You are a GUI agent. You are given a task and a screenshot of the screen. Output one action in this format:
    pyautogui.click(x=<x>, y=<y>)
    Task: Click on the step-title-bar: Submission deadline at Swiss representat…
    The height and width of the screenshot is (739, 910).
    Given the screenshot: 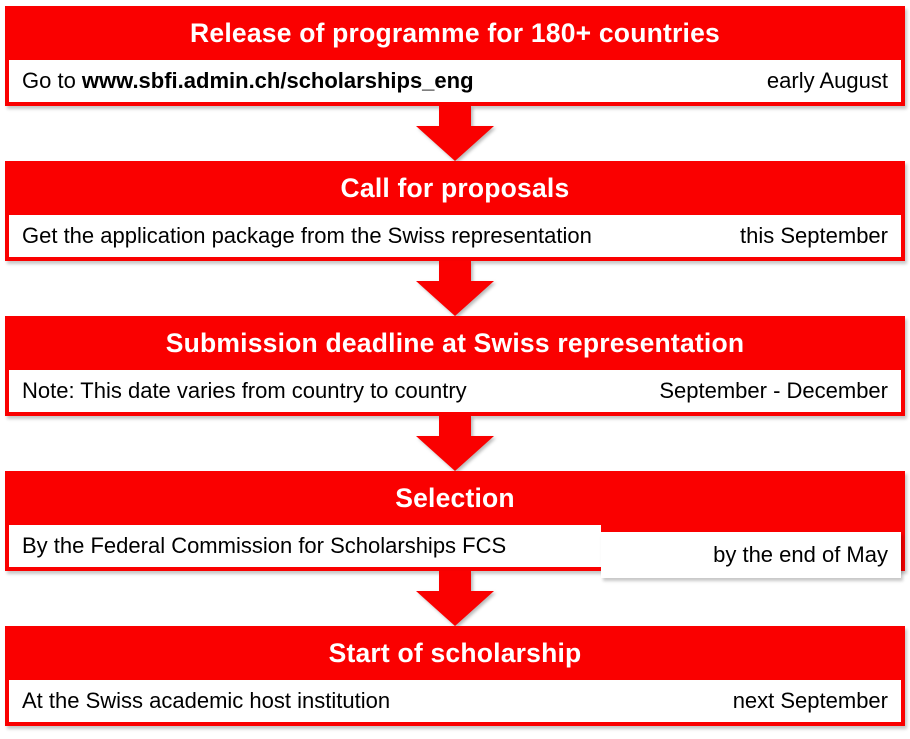 What is the action you would take?
    pyautogui.click(x=455, y=343)
    